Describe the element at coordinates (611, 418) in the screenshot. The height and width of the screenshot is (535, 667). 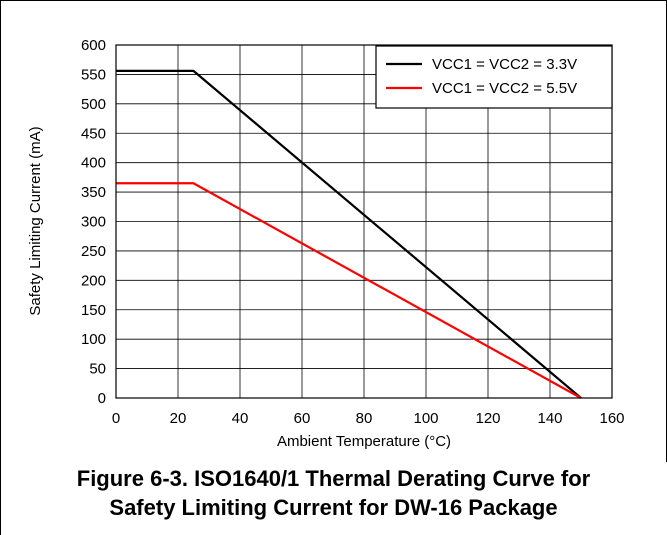
I see `x-tick-label: 160` at that location.